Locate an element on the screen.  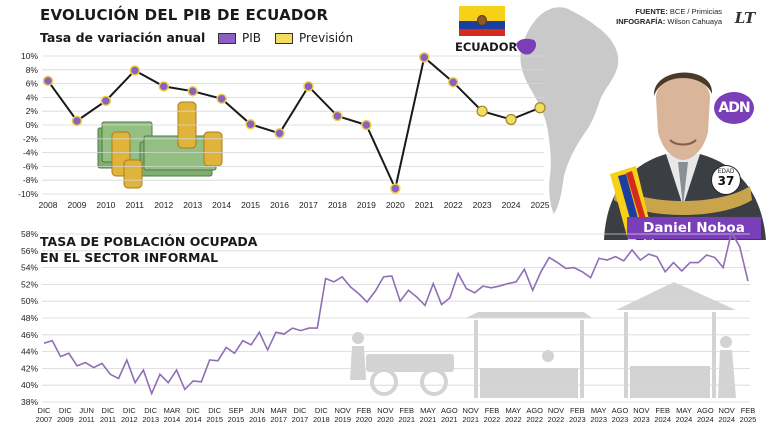
y-tick-label: -8% is located at coordinates (31, 180).